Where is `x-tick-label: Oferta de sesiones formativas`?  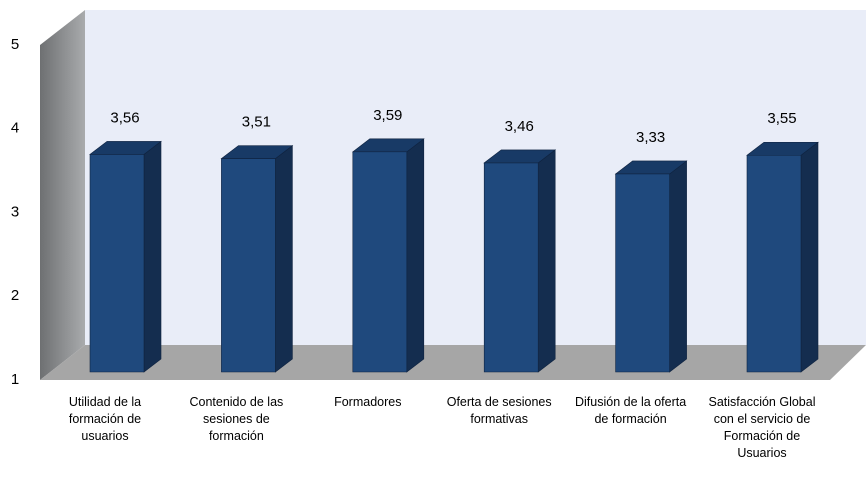 x-tick-label: Oferta de sesiones formativas is located at coordinates (499, 410).